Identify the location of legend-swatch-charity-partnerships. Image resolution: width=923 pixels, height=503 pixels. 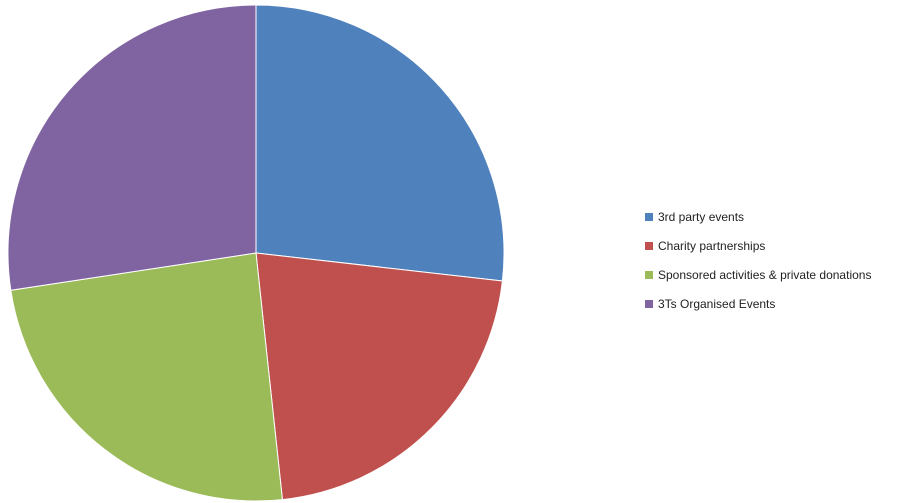
(649, 245).